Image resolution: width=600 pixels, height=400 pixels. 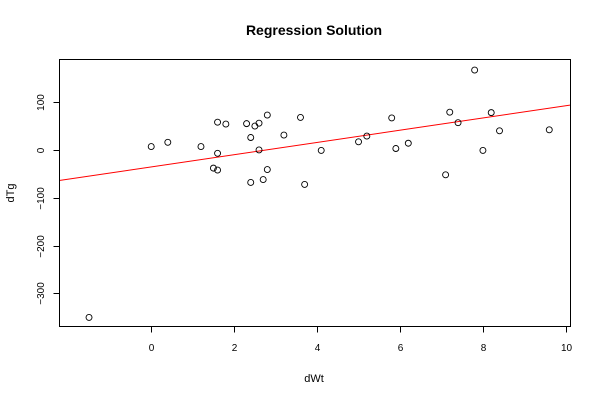 I want to click on y-axis-label: dTg, so click(x=11, y=193).